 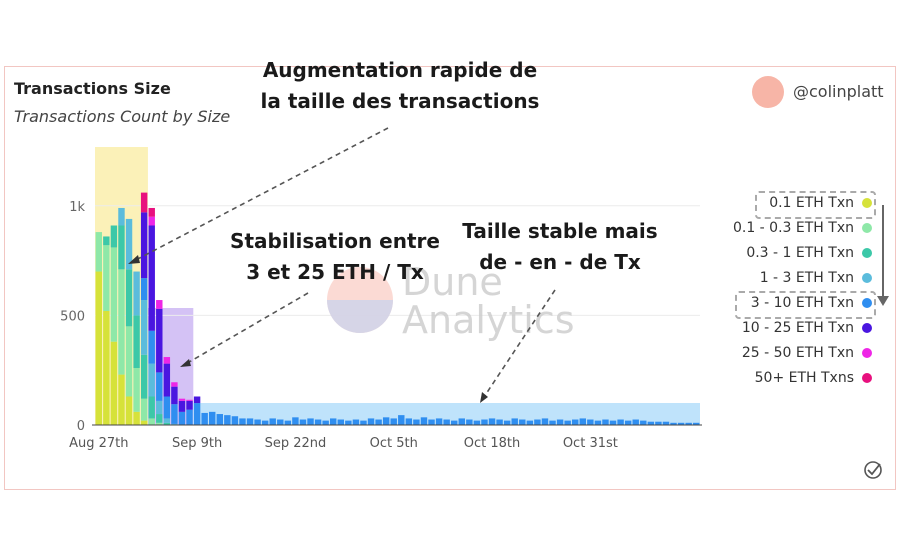 I want to click on legend-label: 3 - 10 ETH Txn, so click(x=802, y=303).